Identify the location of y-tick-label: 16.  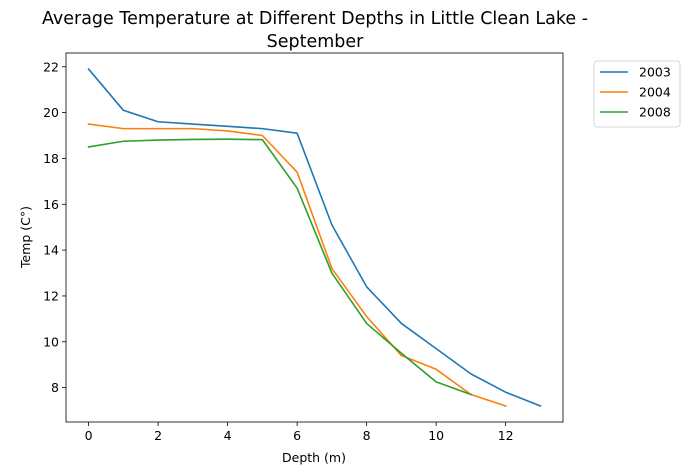
(51, 204).